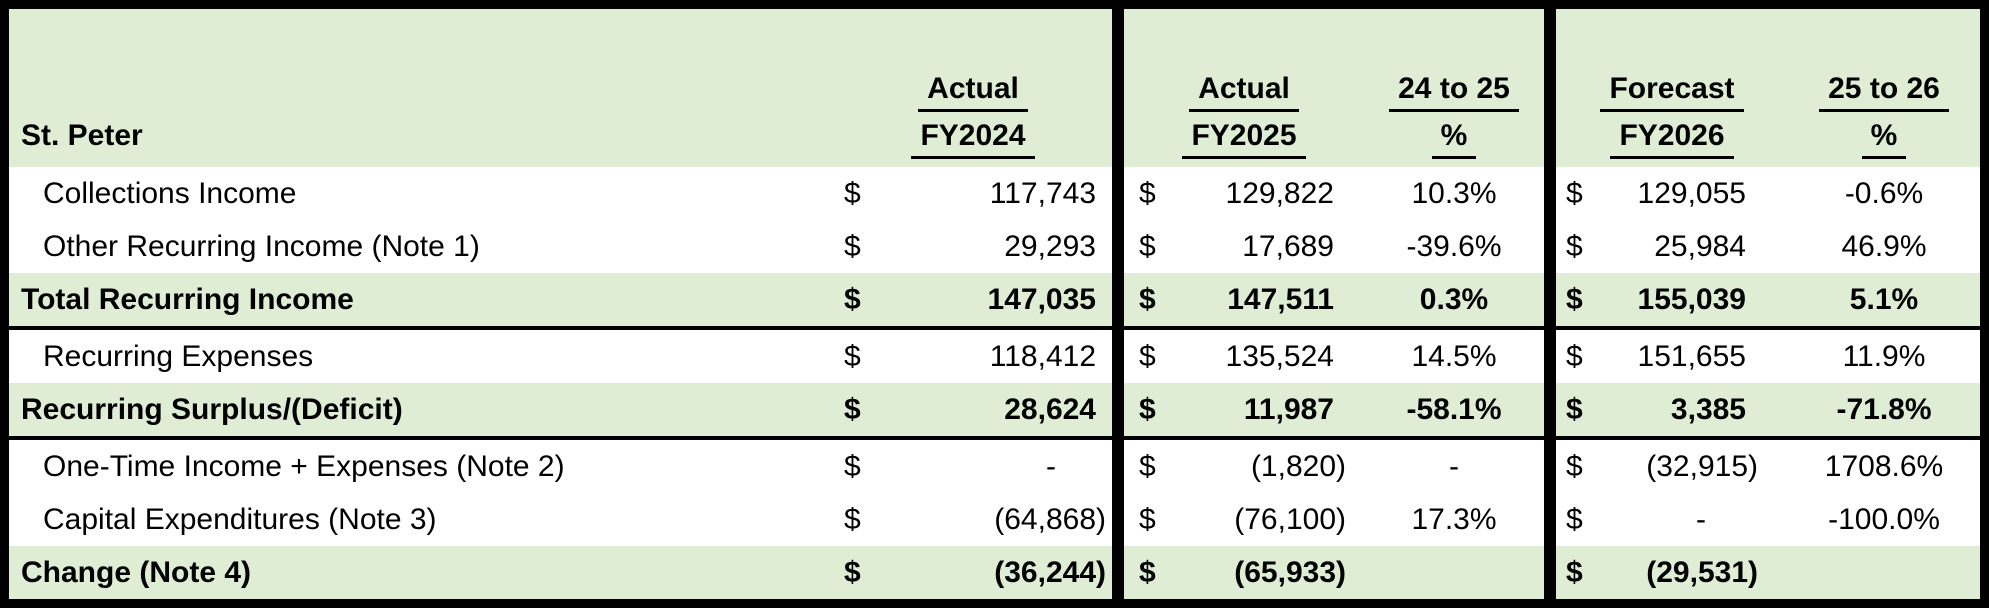  Describe the element at coordinates (973, 466) in the screenshot. I see `cell-fy2024: $ -` at that location.